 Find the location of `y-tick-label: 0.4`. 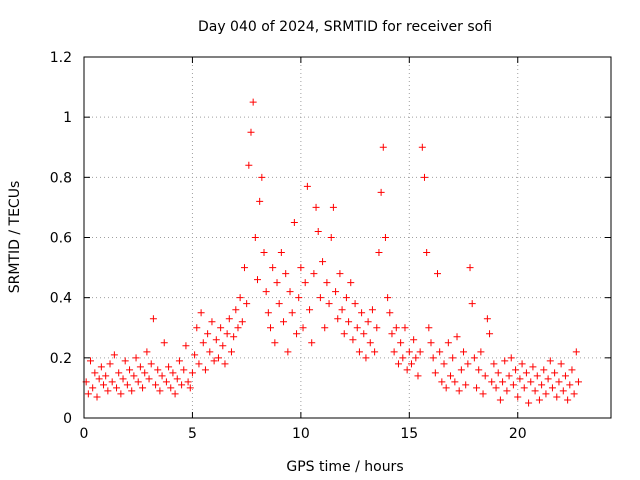

y-tick-label: 0.4 is located at coordinates (61, 299).